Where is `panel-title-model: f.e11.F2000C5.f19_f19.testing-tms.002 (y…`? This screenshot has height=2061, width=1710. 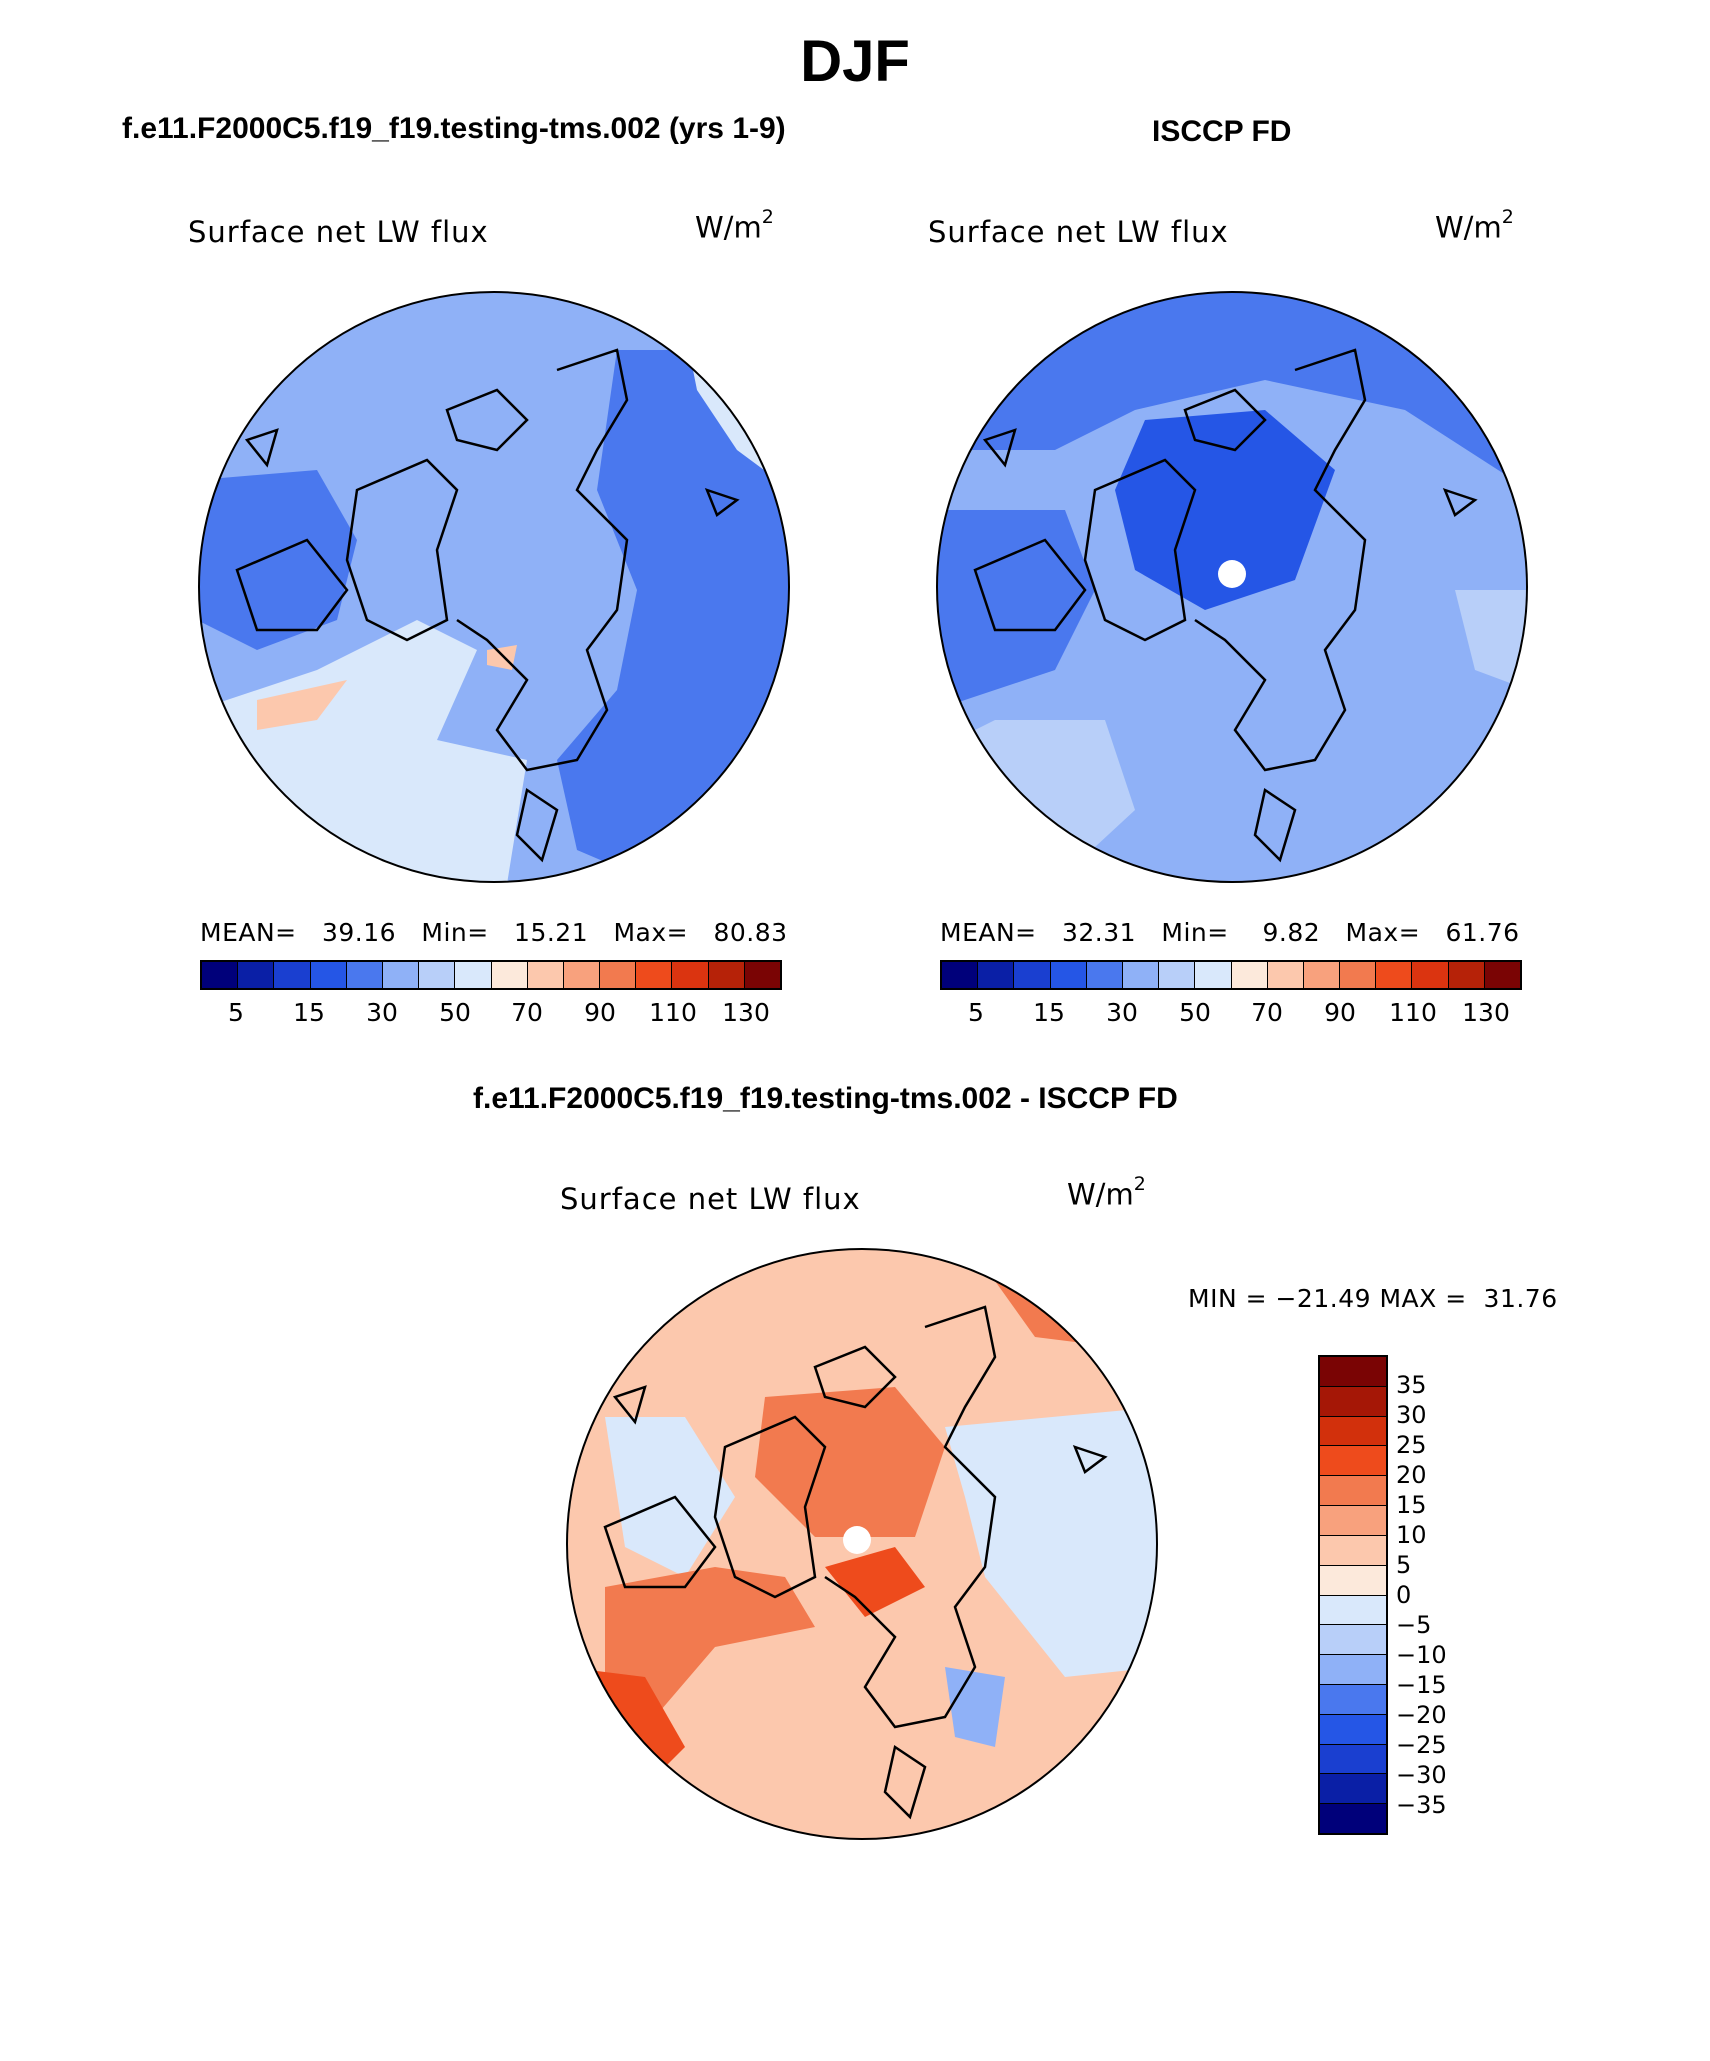 panel-title-model: f.e11.F2000C5.f19_f19.testing-tms.002 (y… is located at coordinates (454, 128).